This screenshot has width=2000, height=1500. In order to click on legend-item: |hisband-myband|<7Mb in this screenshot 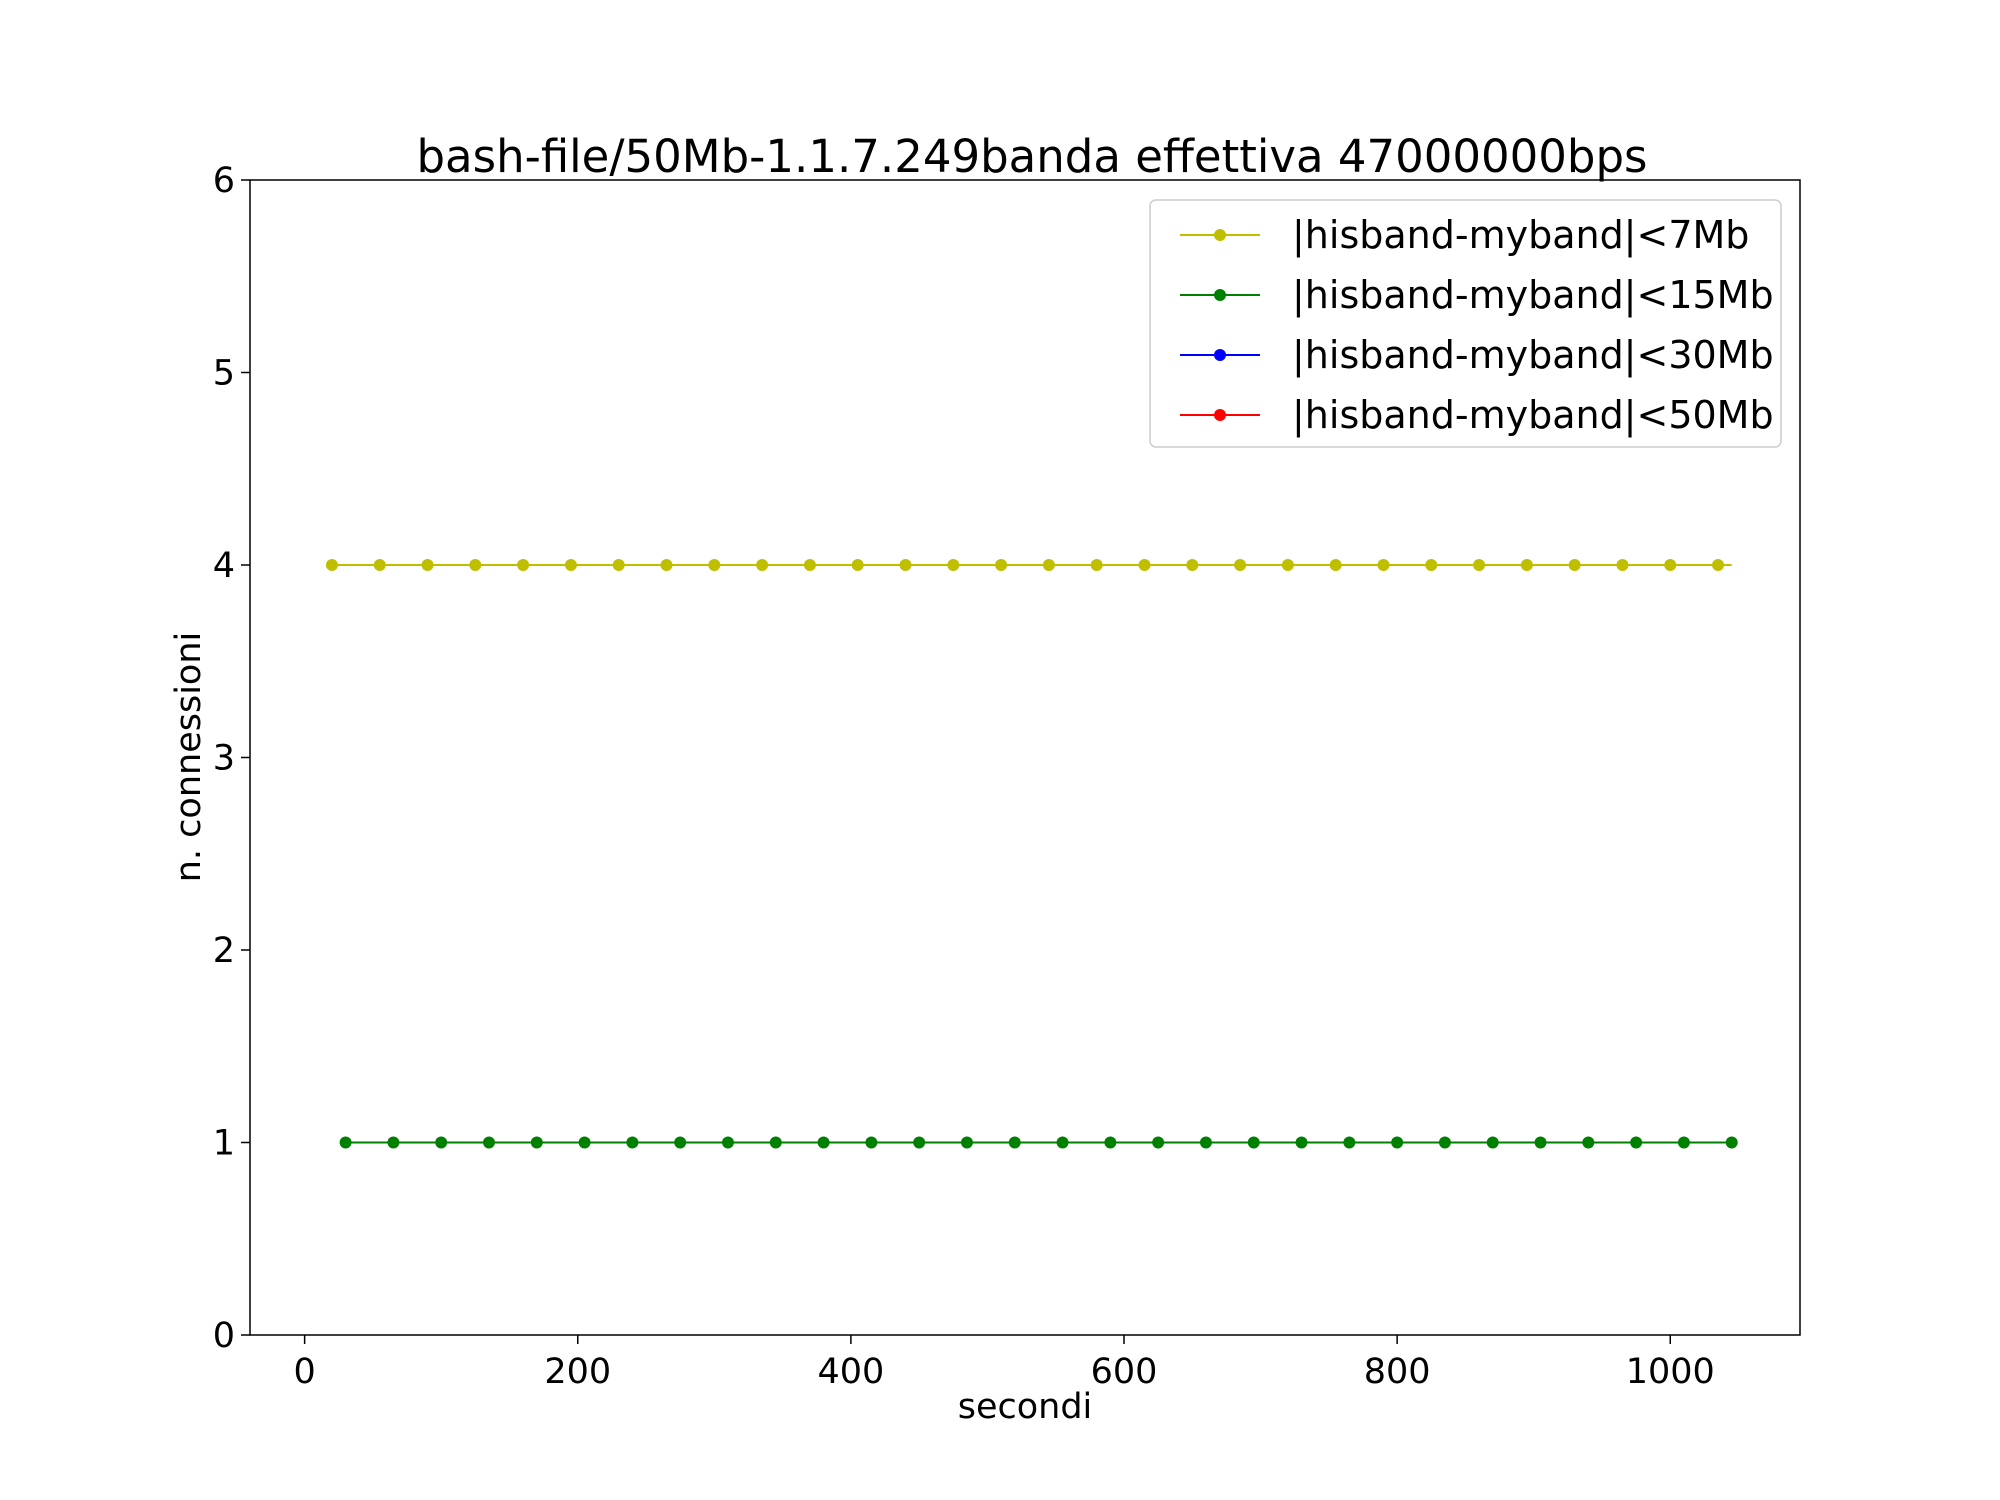, I will do `click(1464, 235)`.